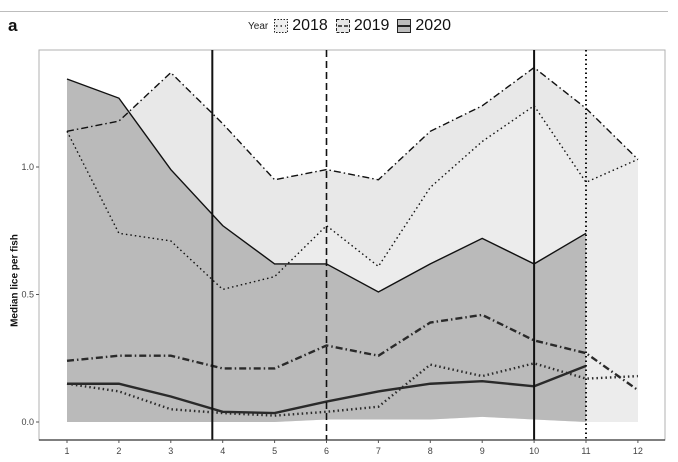  I want to click on legend-label-2019: 2019, so click(371, 25).